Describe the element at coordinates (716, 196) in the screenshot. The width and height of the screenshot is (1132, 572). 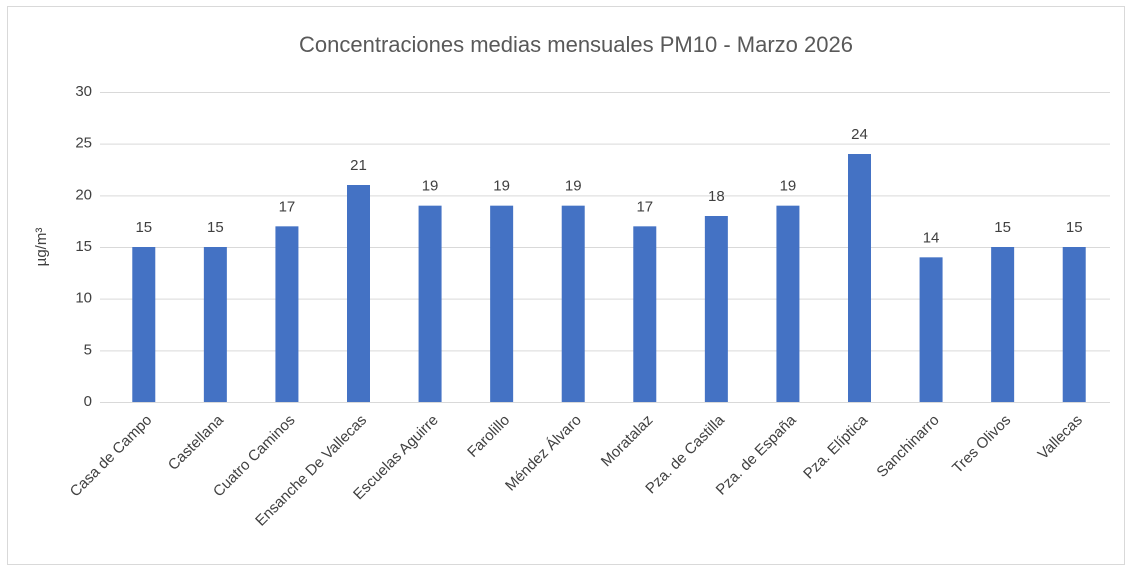
I see `data-label: 18` at that location.